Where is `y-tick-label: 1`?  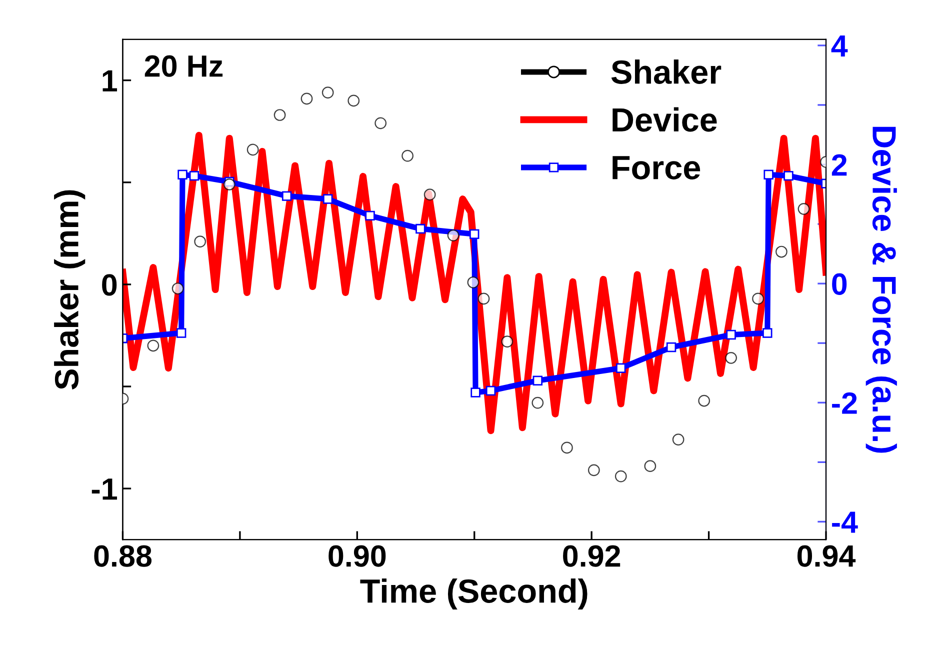
y-tick-label: 1 is located at coordinates (110, 81).